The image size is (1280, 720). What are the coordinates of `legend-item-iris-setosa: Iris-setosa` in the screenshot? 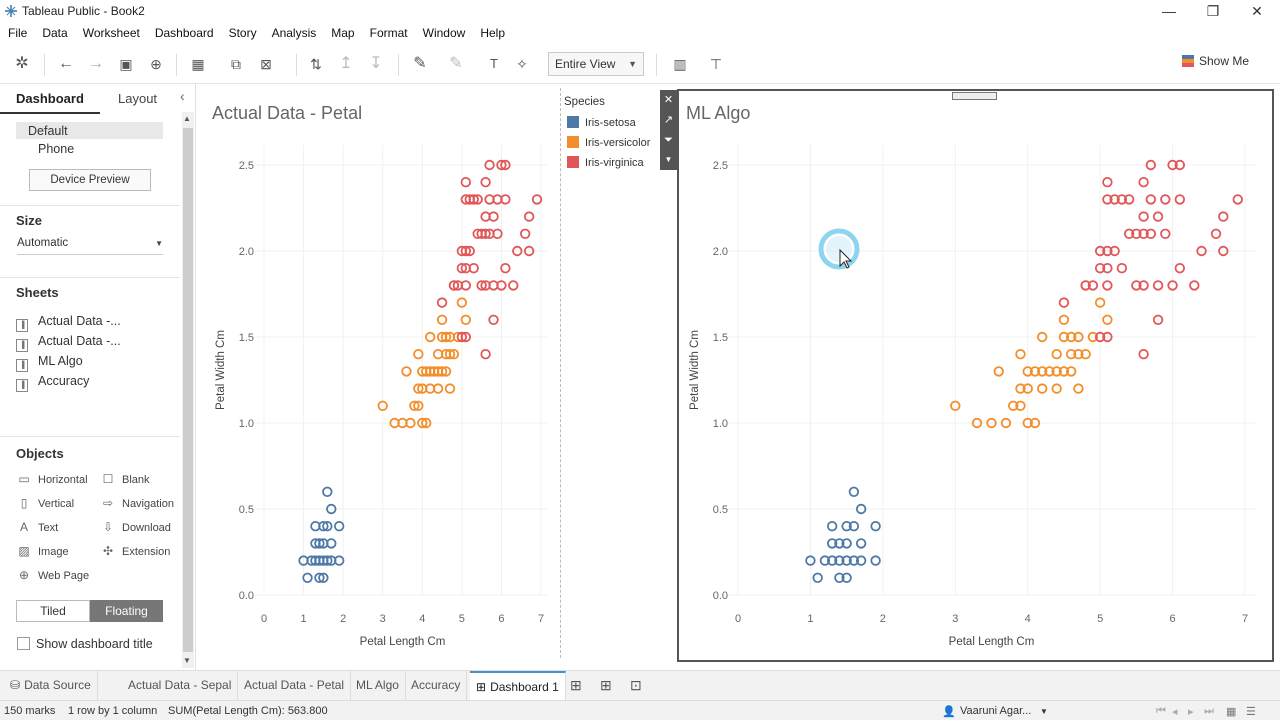 It's located at (601, 122).